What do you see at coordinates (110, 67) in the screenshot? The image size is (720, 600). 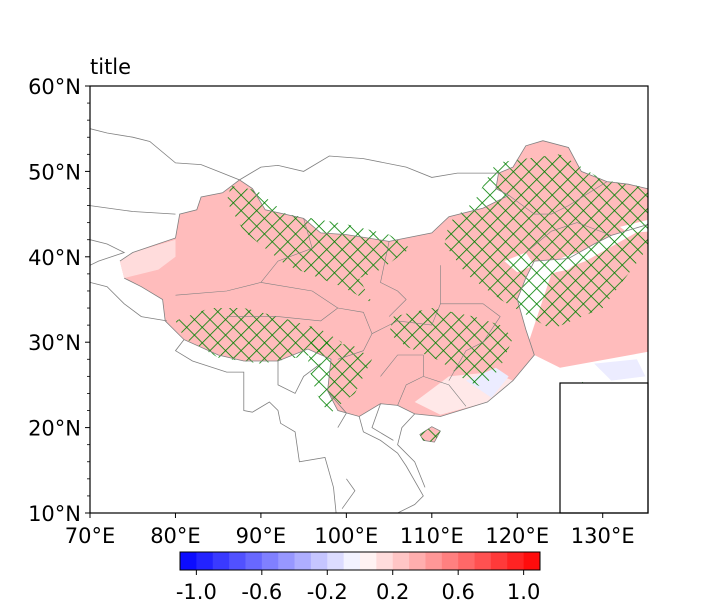 I see `map-title: title` at bounding box center [110, 67].